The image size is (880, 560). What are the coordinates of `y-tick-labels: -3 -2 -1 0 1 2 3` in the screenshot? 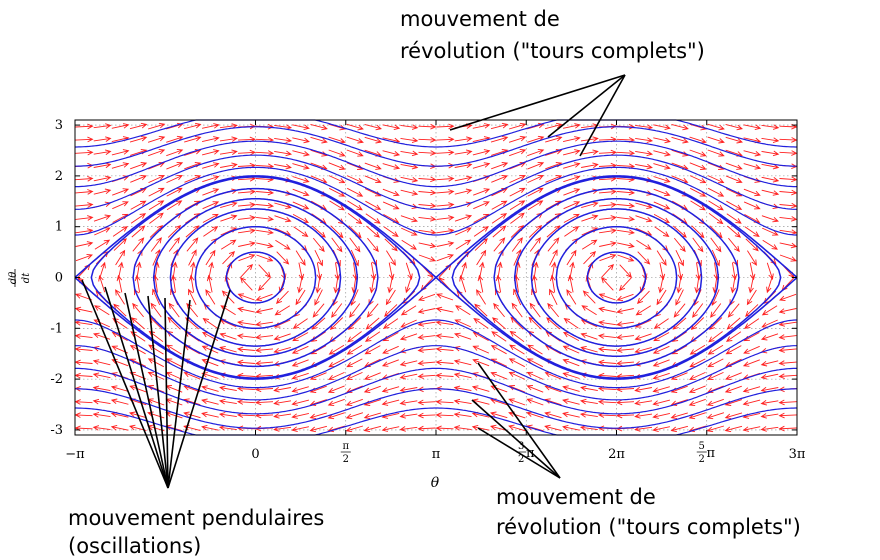 It's located at (56, 278).